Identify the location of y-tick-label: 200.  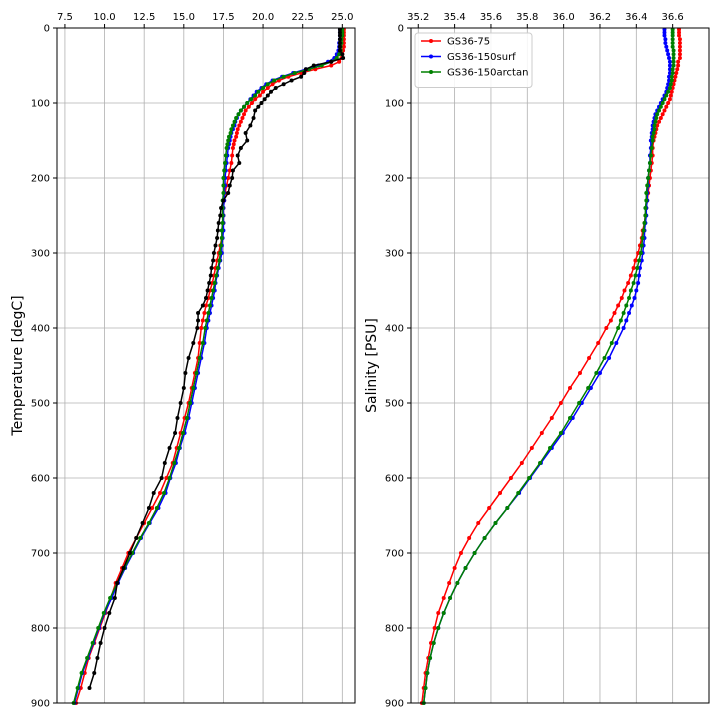
(40, 179).